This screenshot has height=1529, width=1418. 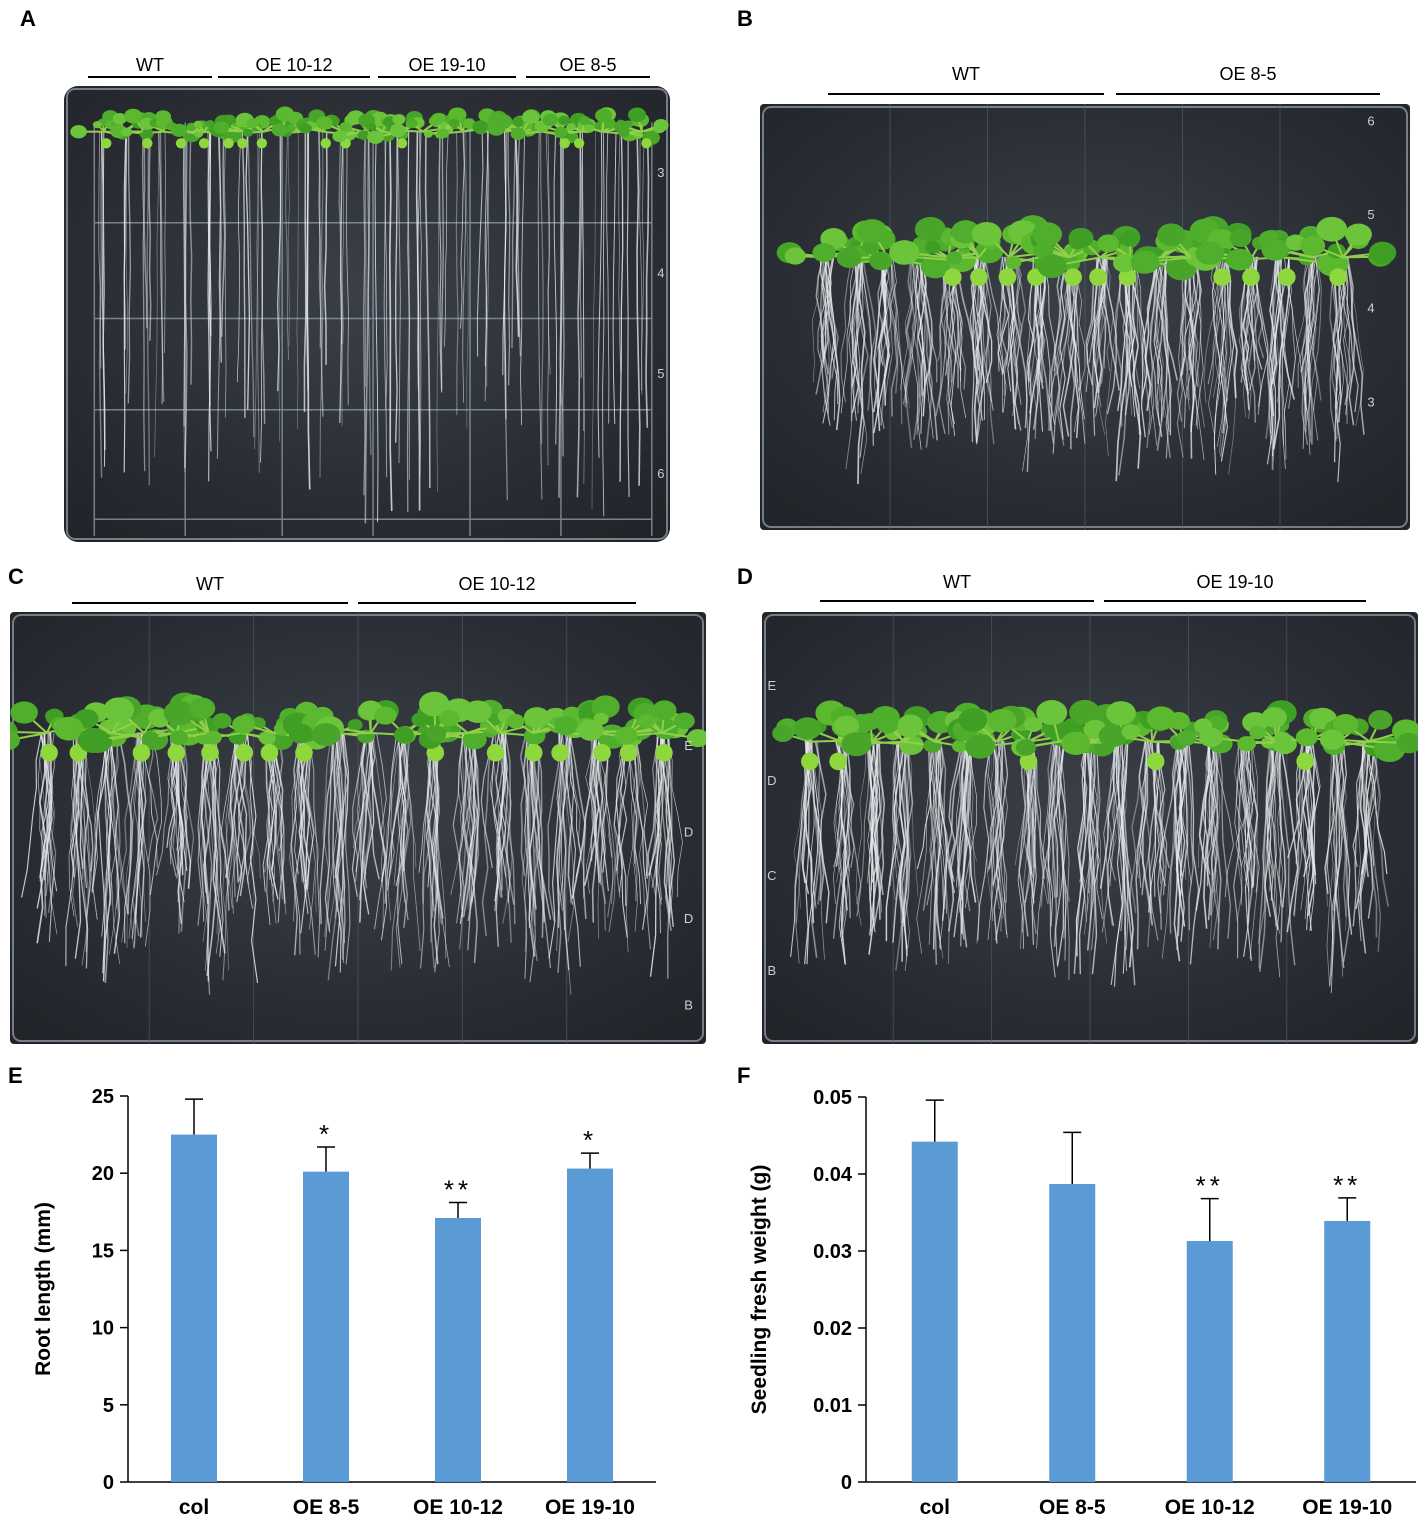 I want to click on y-tick-label: 0.03, so click(x=832, y=1252).